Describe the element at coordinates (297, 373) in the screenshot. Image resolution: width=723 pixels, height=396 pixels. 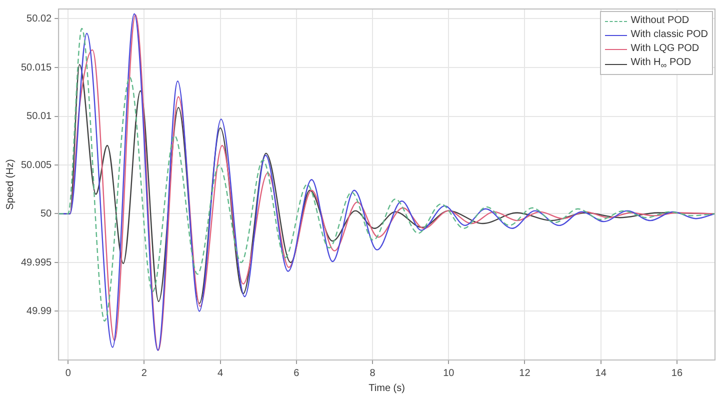
I see `x-tick-label: 6` at that location.